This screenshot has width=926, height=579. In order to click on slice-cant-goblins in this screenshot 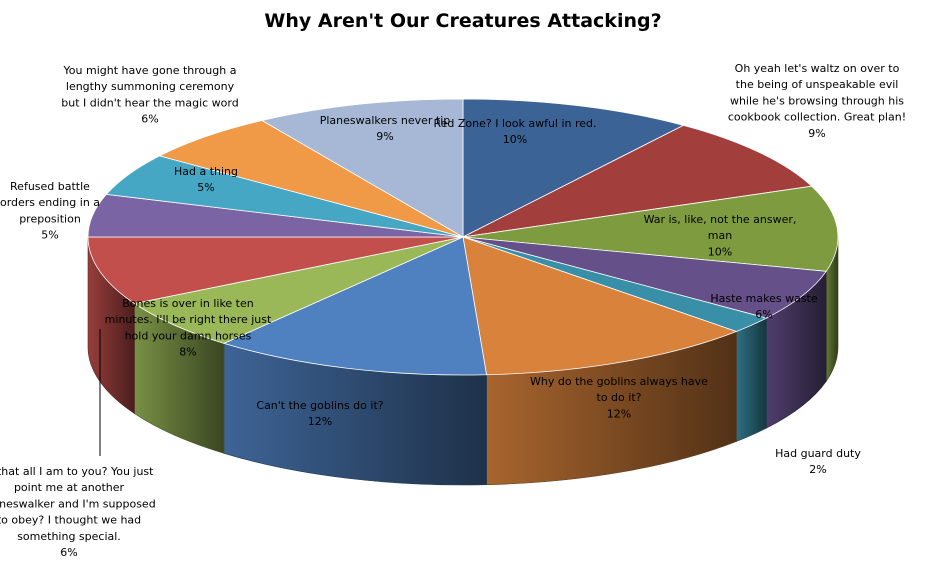, I will do `click(355, 306)`.